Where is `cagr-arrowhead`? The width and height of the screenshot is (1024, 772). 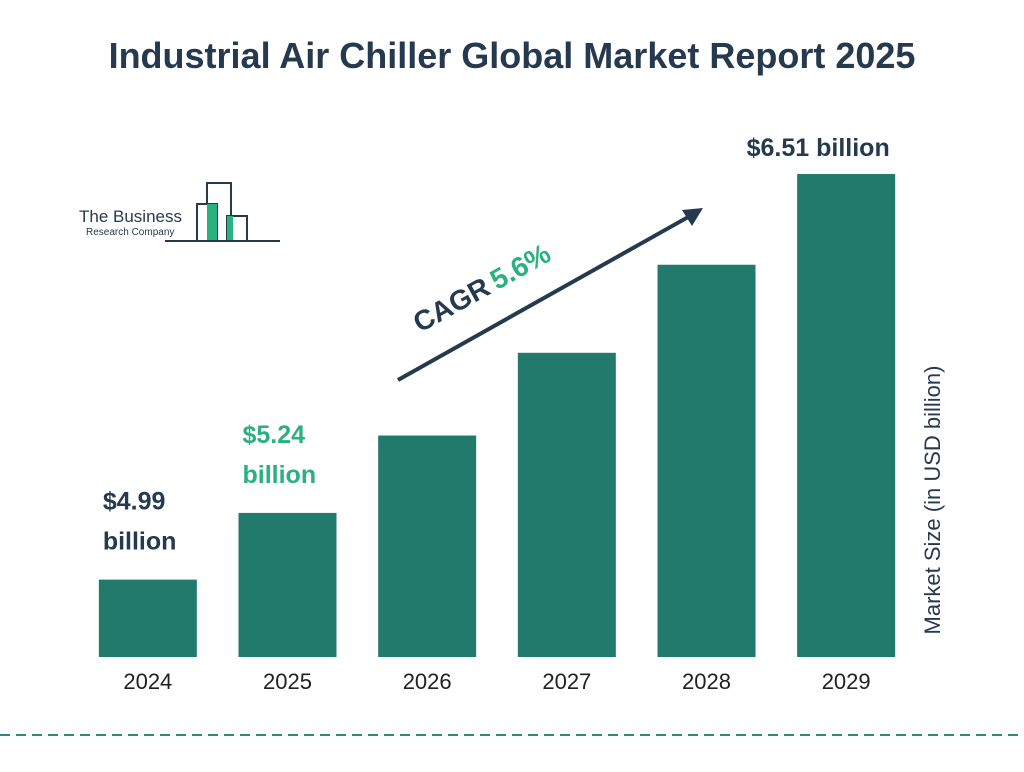 cagr-arrowhead is located at coordinates (692, 217).